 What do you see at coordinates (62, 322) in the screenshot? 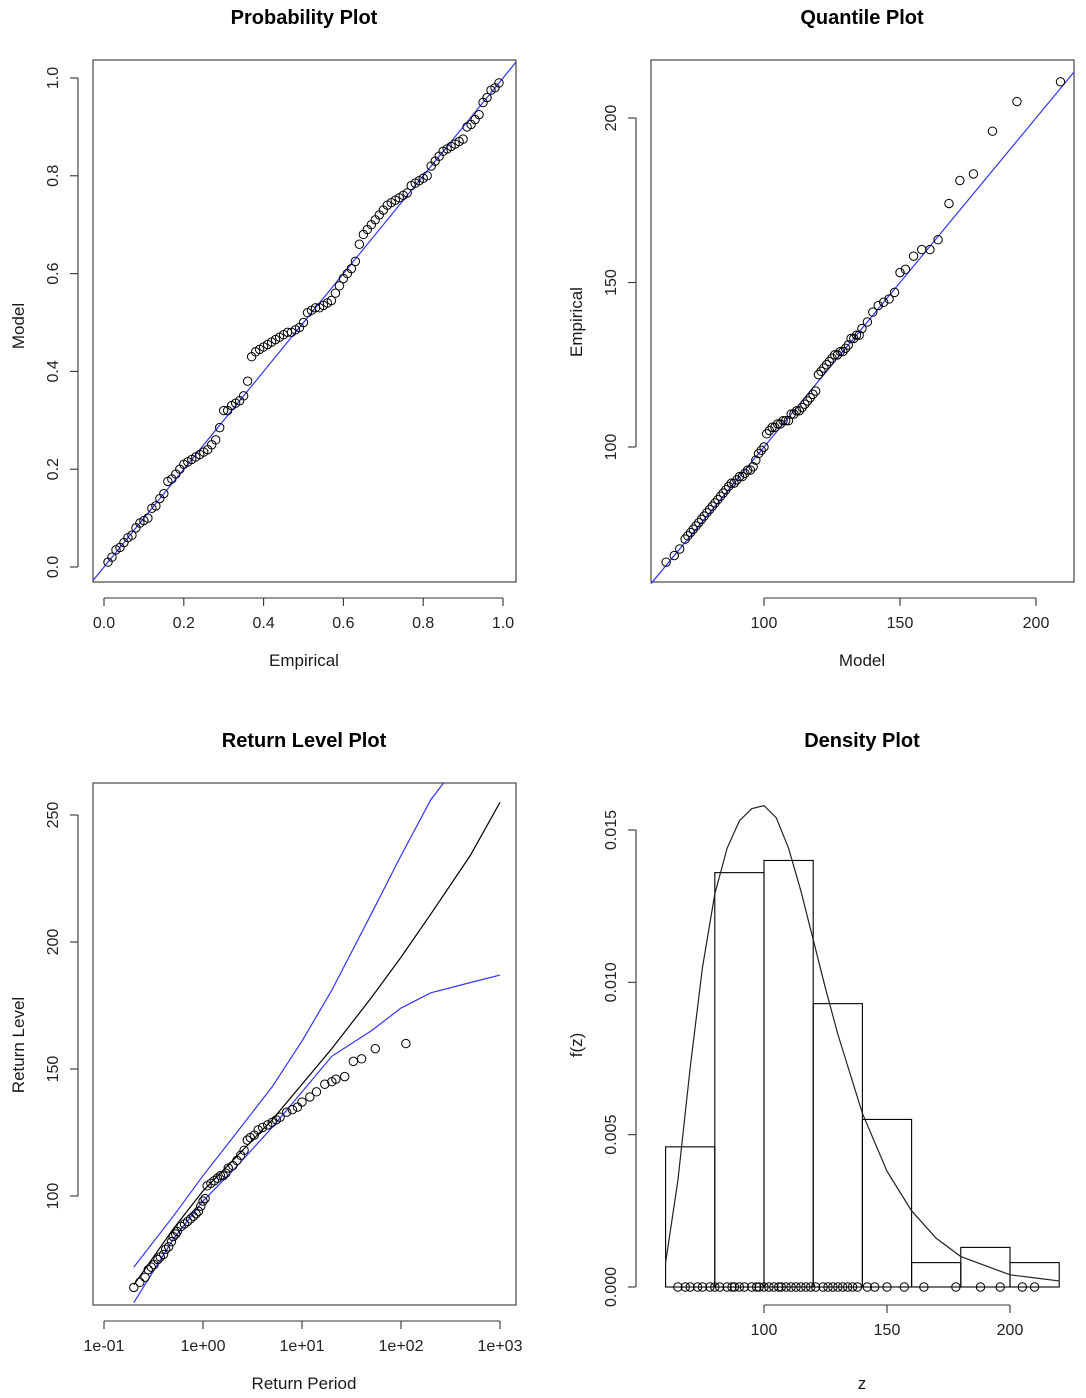
I see `probability-plot-y-axis: 0.0 0.2 0.4 0.6 0.8 1.0` at bounding box center [62, 322].